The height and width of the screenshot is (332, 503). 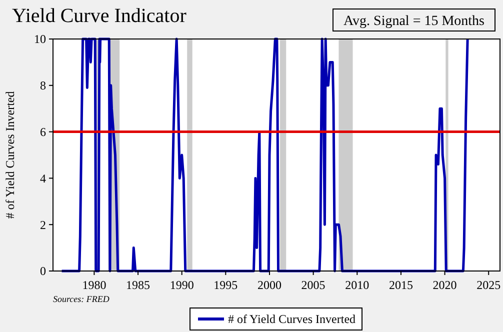 I want to click on y-axis-title: # of Yield Curves Inverted, so click(x=10, y=155).